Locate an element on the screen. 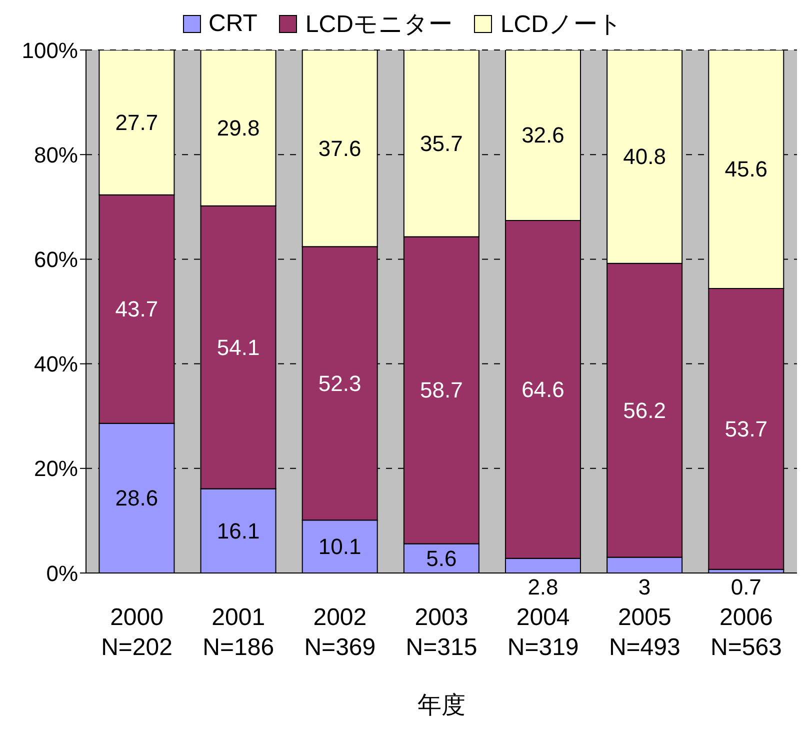 The image size is (811, 733). y-tick-label: 80% is located at coordinates (56, 155).